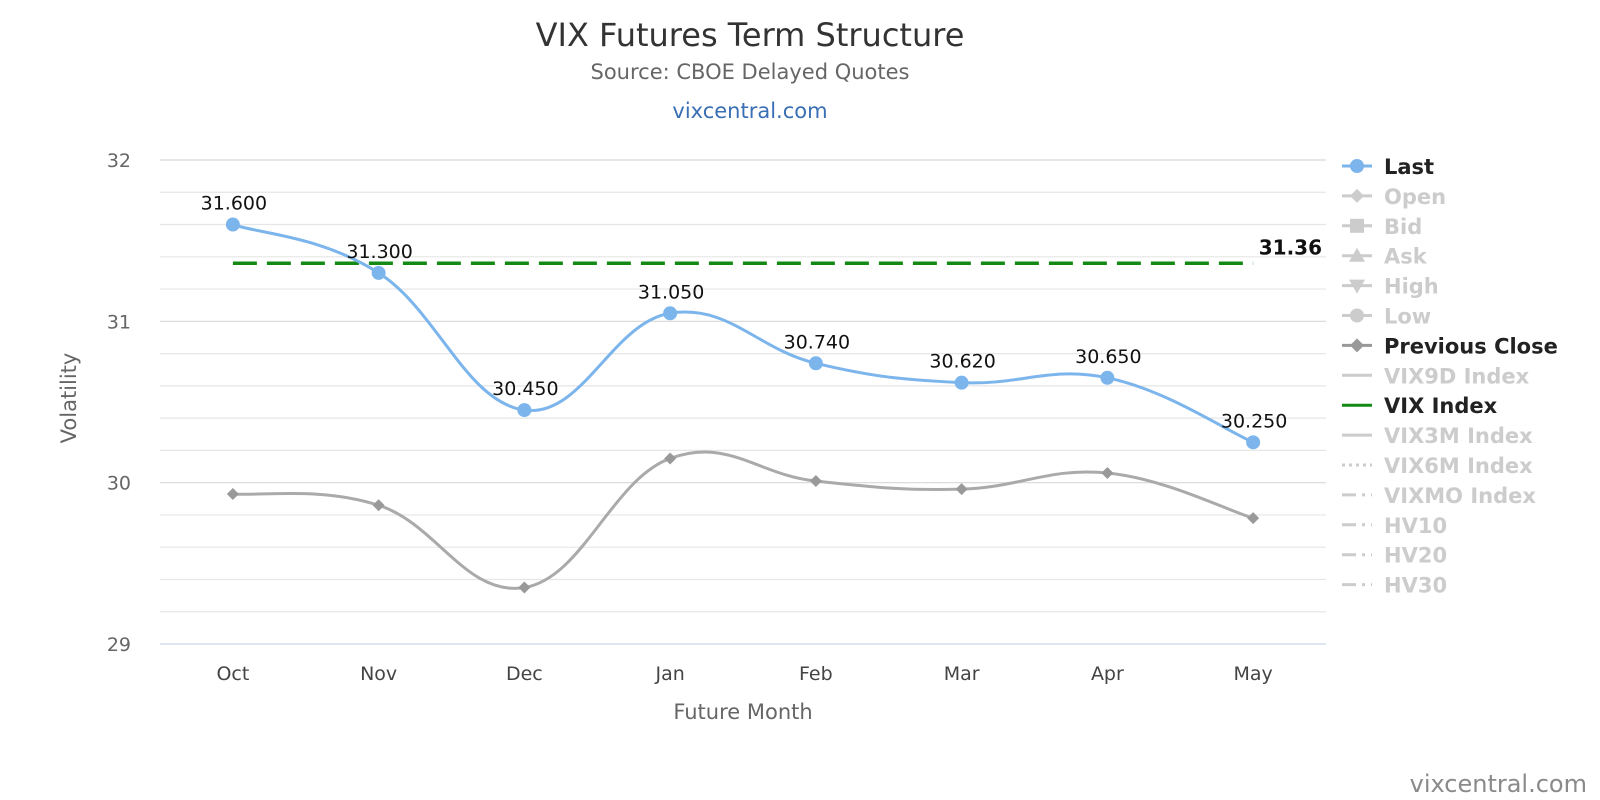 The width and height of the screenshot is (1600, 800). I want to click on x-axis-ticks: Oct Nov Dec Jan Feb Mar Apr May, so click(744, 674).